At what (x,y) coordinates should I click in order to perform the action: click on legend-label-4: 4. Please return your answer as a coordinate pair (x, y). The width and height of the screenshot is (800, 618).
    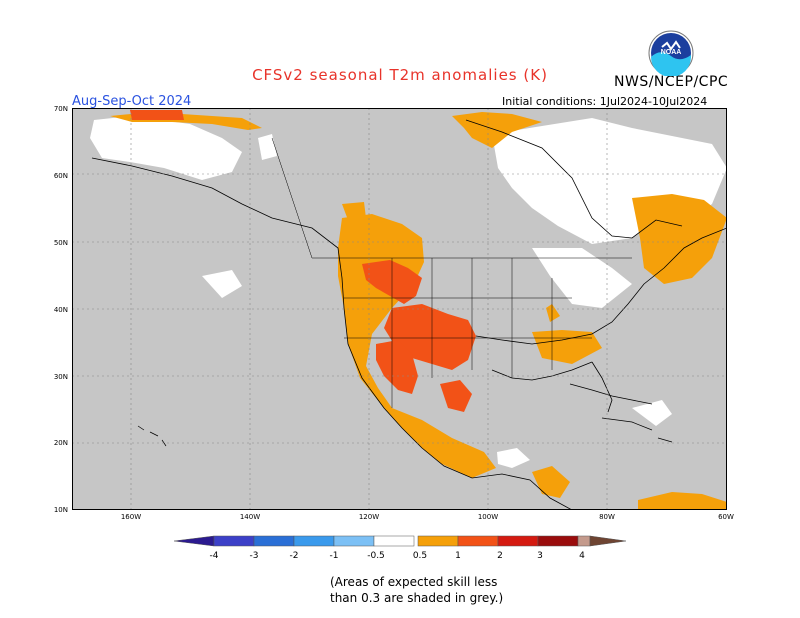
    Looking at the image, I should click on (582, 556).